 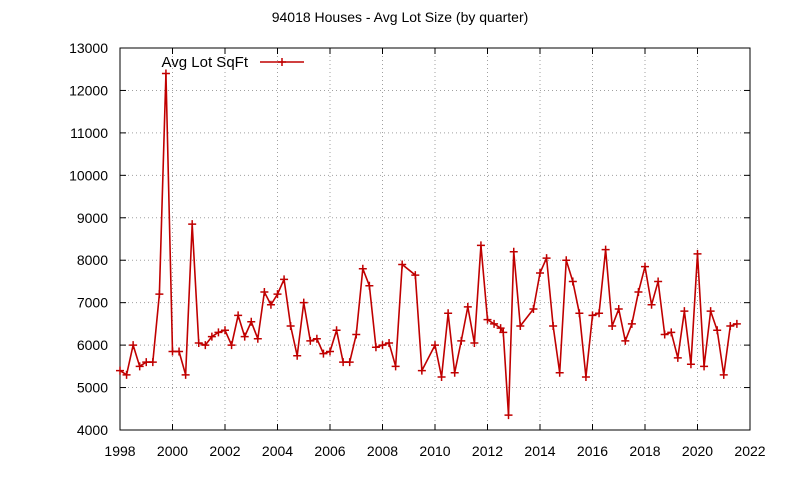 What do you see at coordinates (644, 451) in the screenshot?
I see `x-tick-label: 2018` at bounding box center [644, 451].